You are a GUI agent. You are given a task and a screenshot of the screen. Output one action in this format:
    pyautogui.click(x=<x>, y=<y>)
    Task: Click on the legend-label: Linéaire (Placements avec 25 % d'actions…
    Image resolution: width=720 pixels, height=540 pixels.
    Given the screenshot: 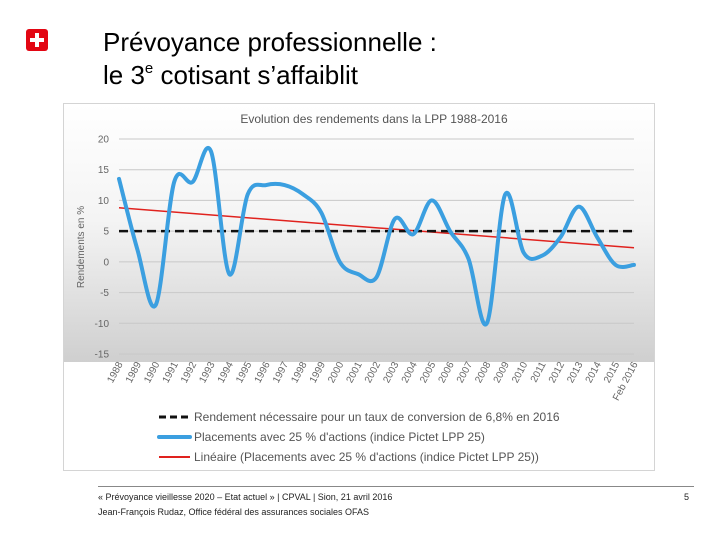 What is the action you would take?
    pyautogui.click(x=366, y=457)
    